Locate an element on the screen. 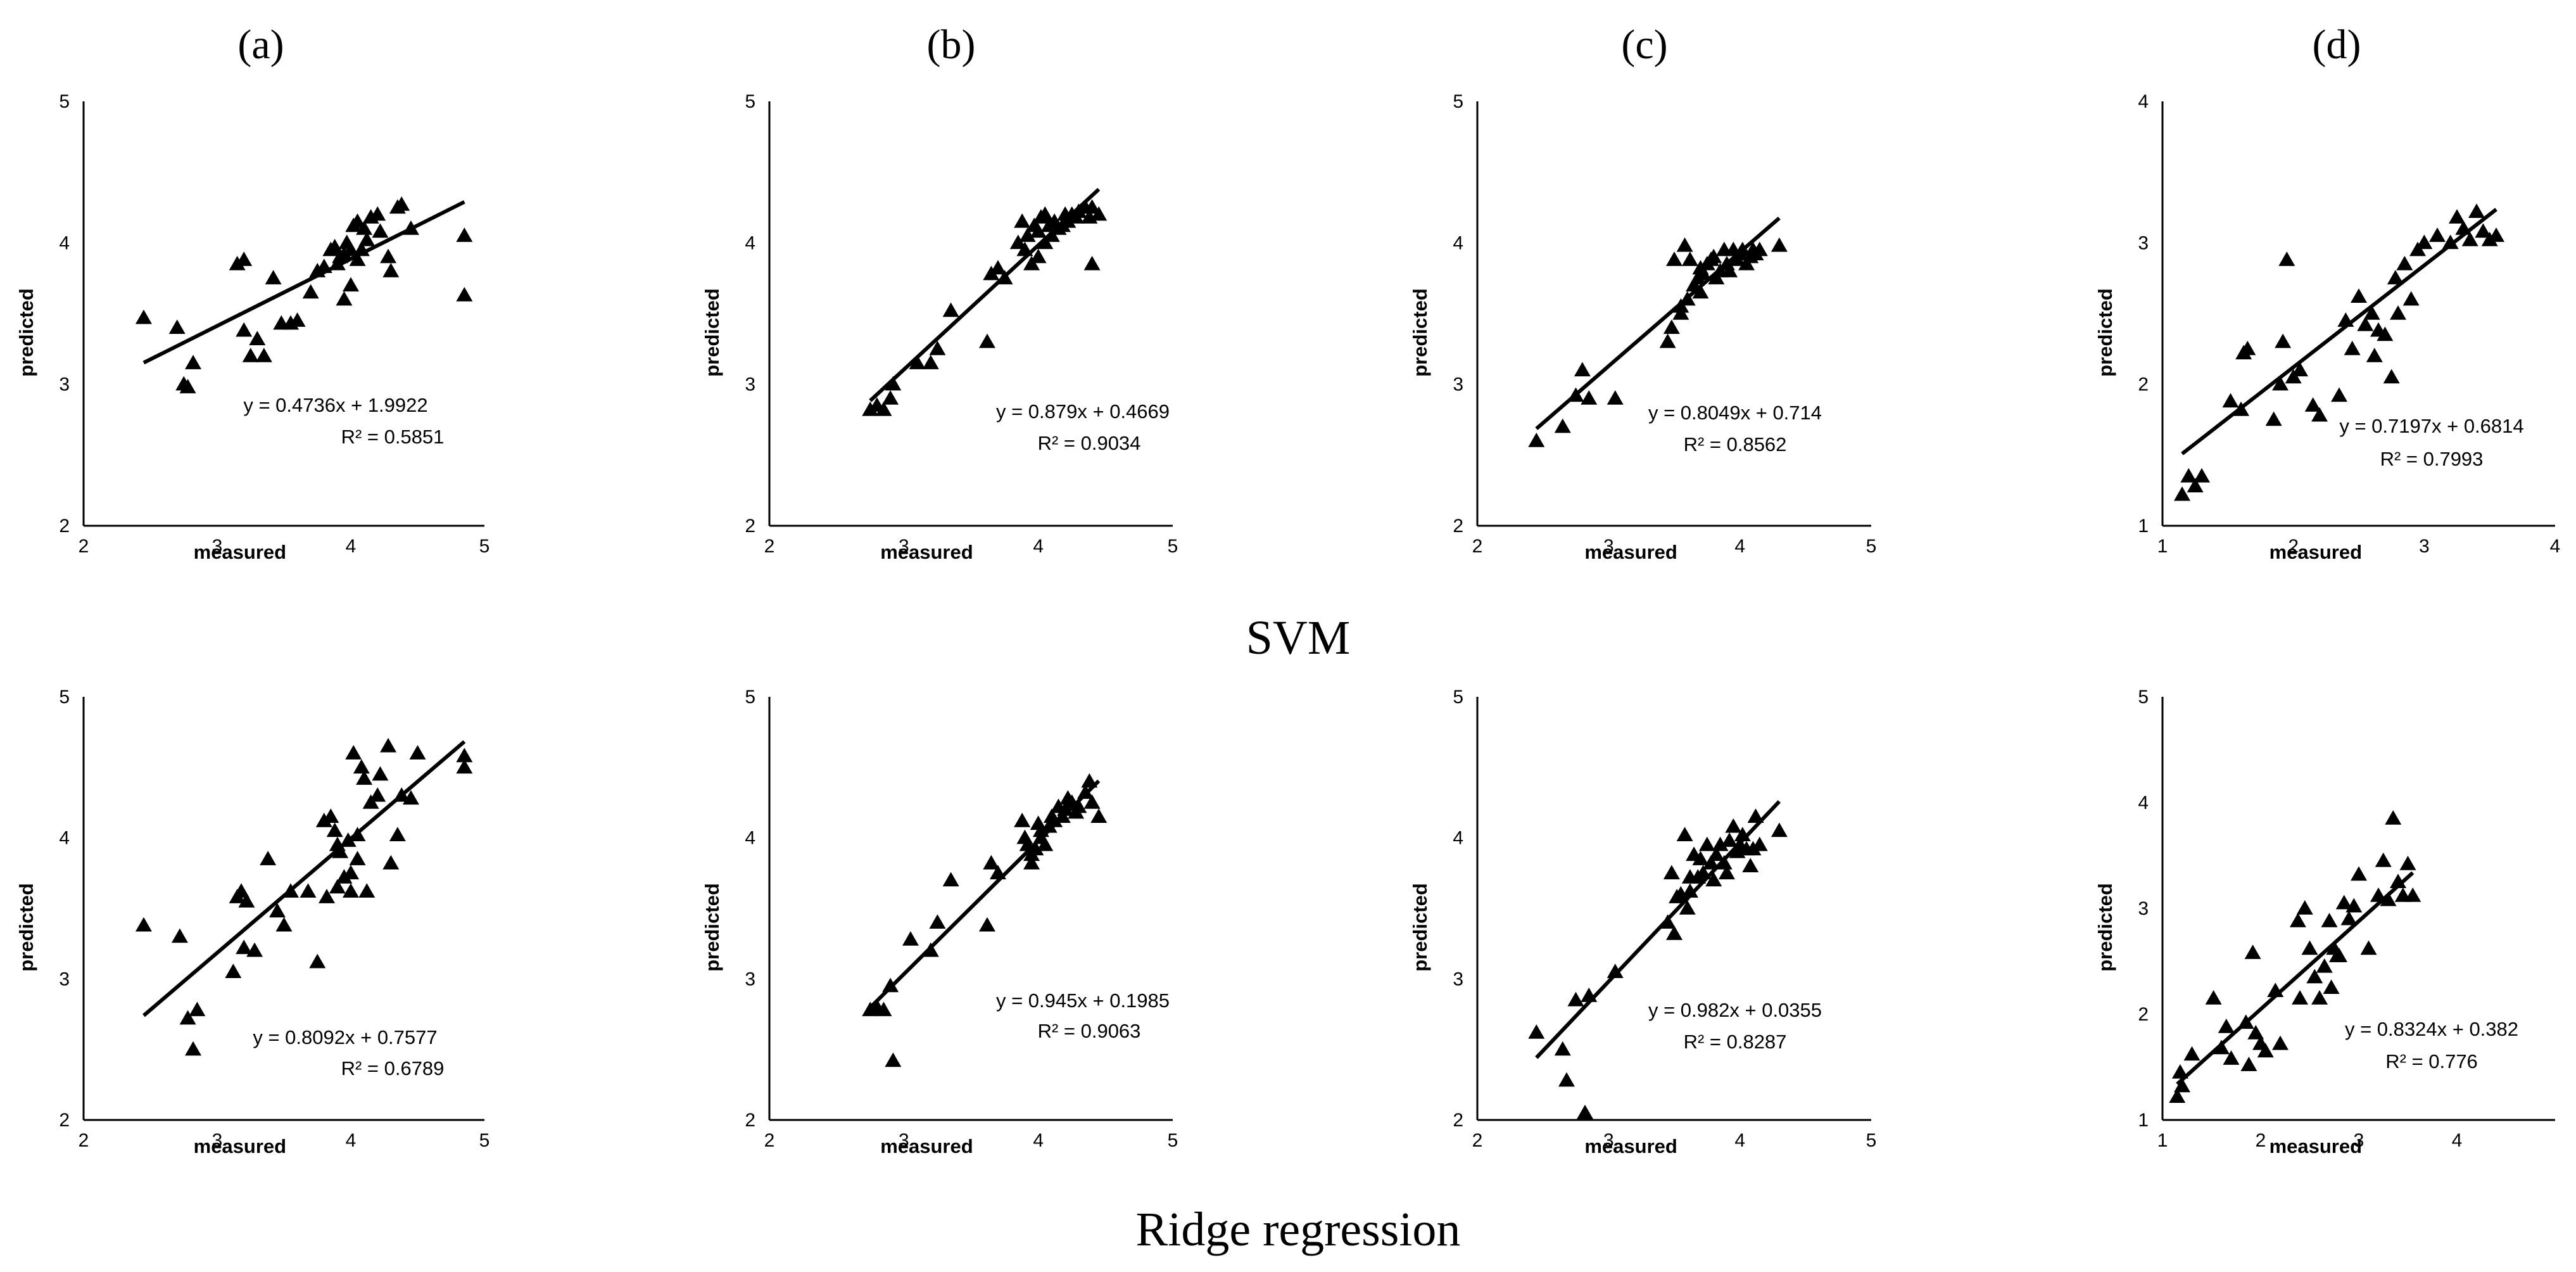 This screenshot has width=2576, height=1272. r-squared-label: R² = 0.9063 is located at coordinates (1089, 1031).